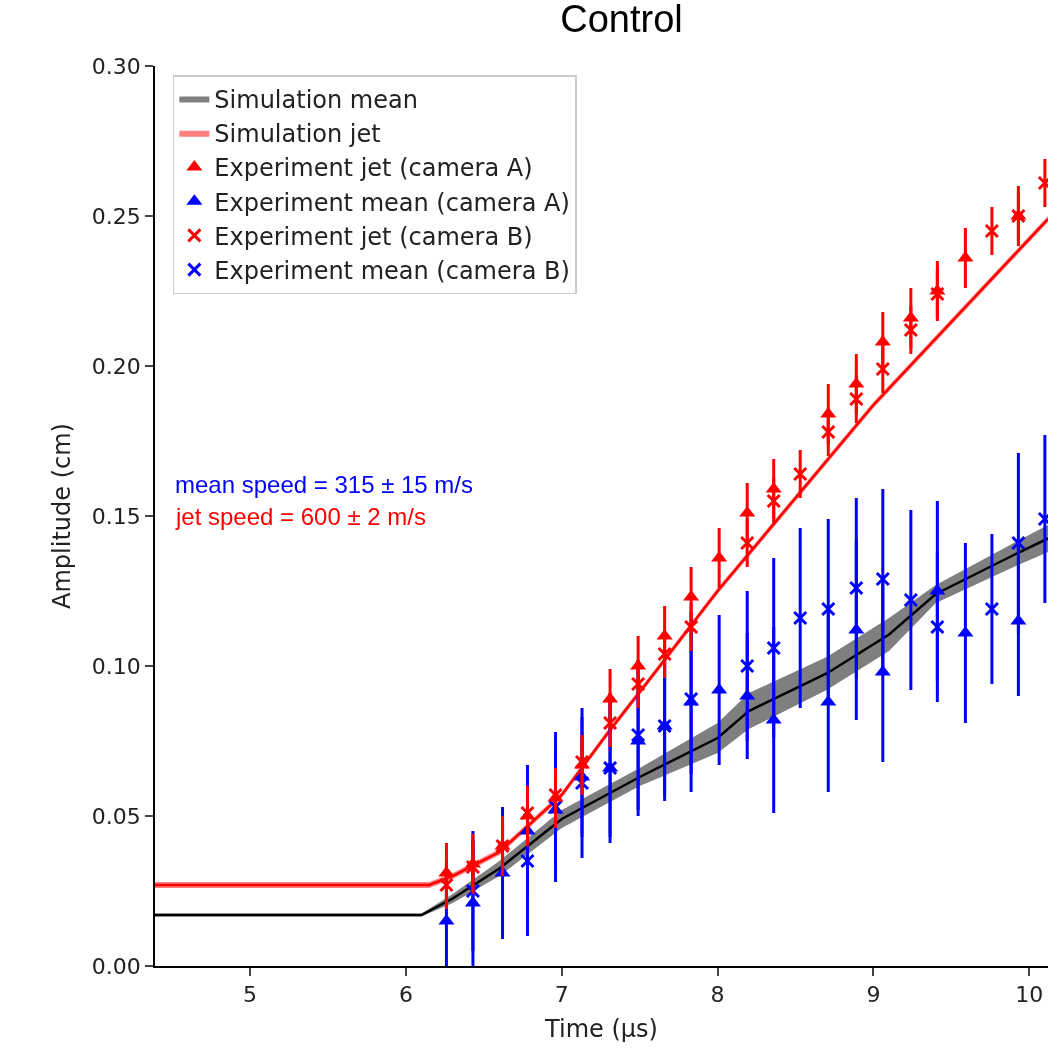  What do you see at coordinates (561, 995) in the screenshot?
I see `x-tick-label: 7` at bounding box center [561, 995].